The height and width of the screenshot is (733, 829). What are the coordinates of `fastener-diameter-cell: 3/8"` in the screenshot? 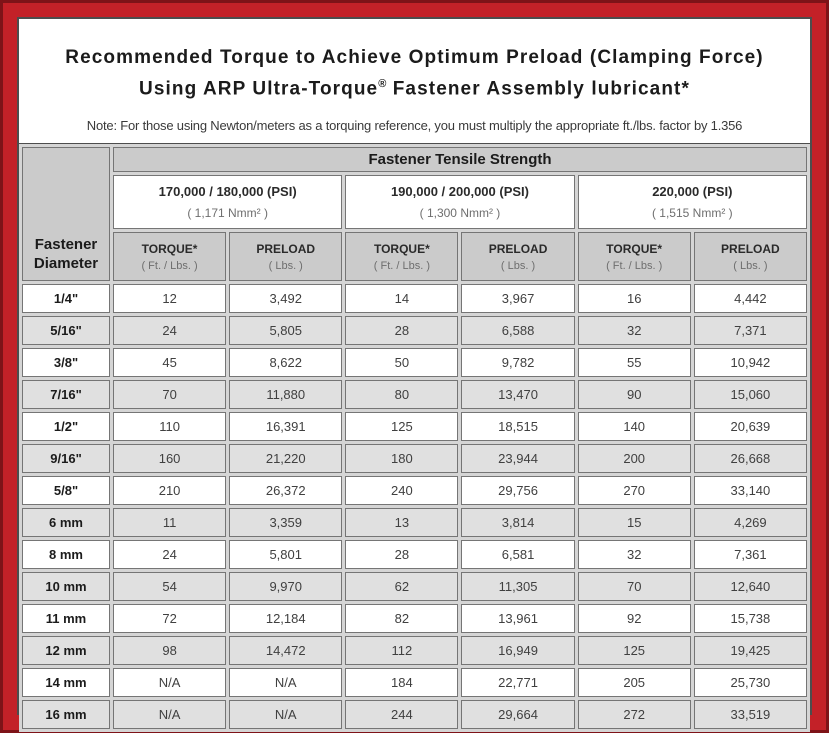 It's located at (66, 362).